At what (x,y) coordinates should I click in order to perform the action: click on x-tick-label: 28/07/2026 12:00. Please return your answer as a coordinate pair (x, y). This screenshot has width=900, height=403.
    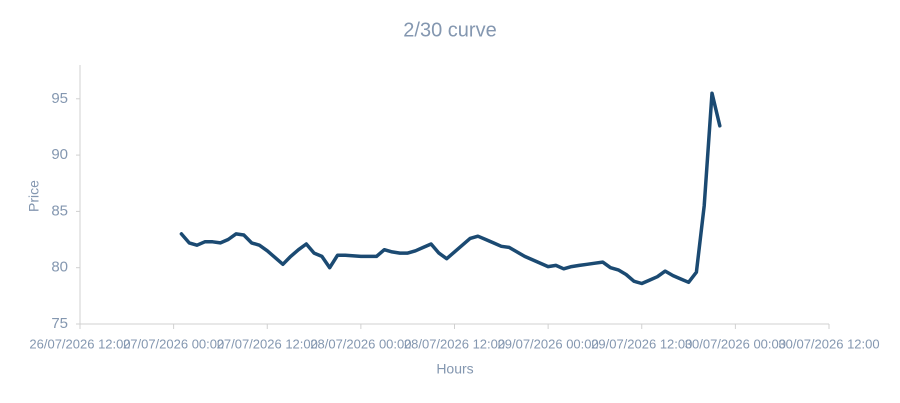
    Looking at the image, I should click on (454, 343).